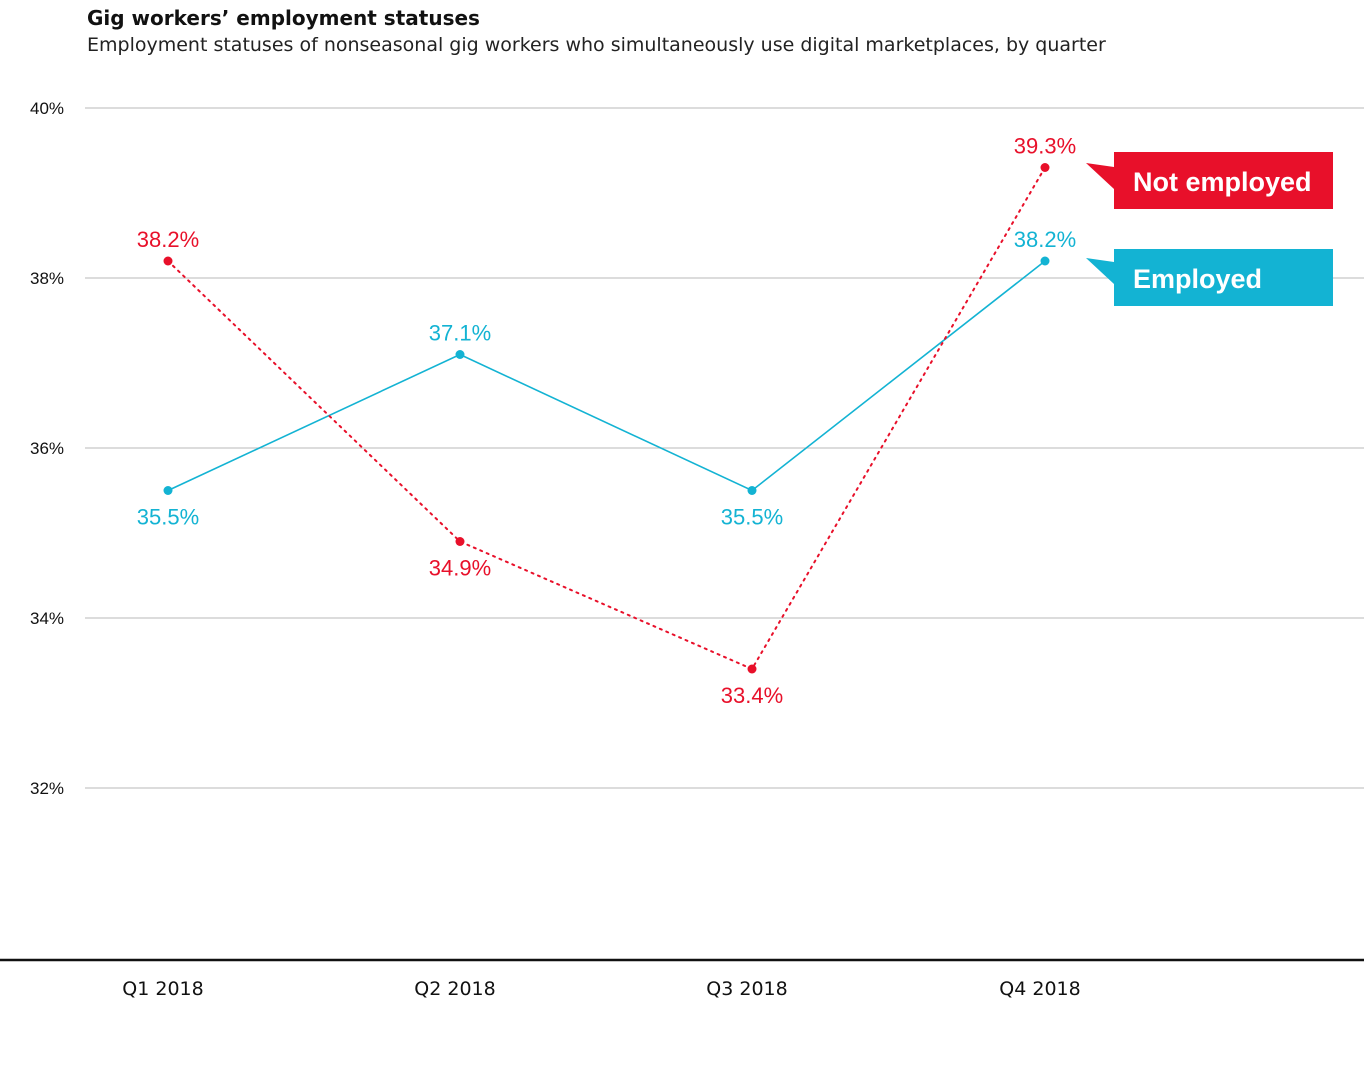 The height and width of the screenshot is (1080, 1364). What do you see at coordinates (47, 788) in the screenshot?
I see `y-tick-label: 32%` at bounding box center [47, 788].